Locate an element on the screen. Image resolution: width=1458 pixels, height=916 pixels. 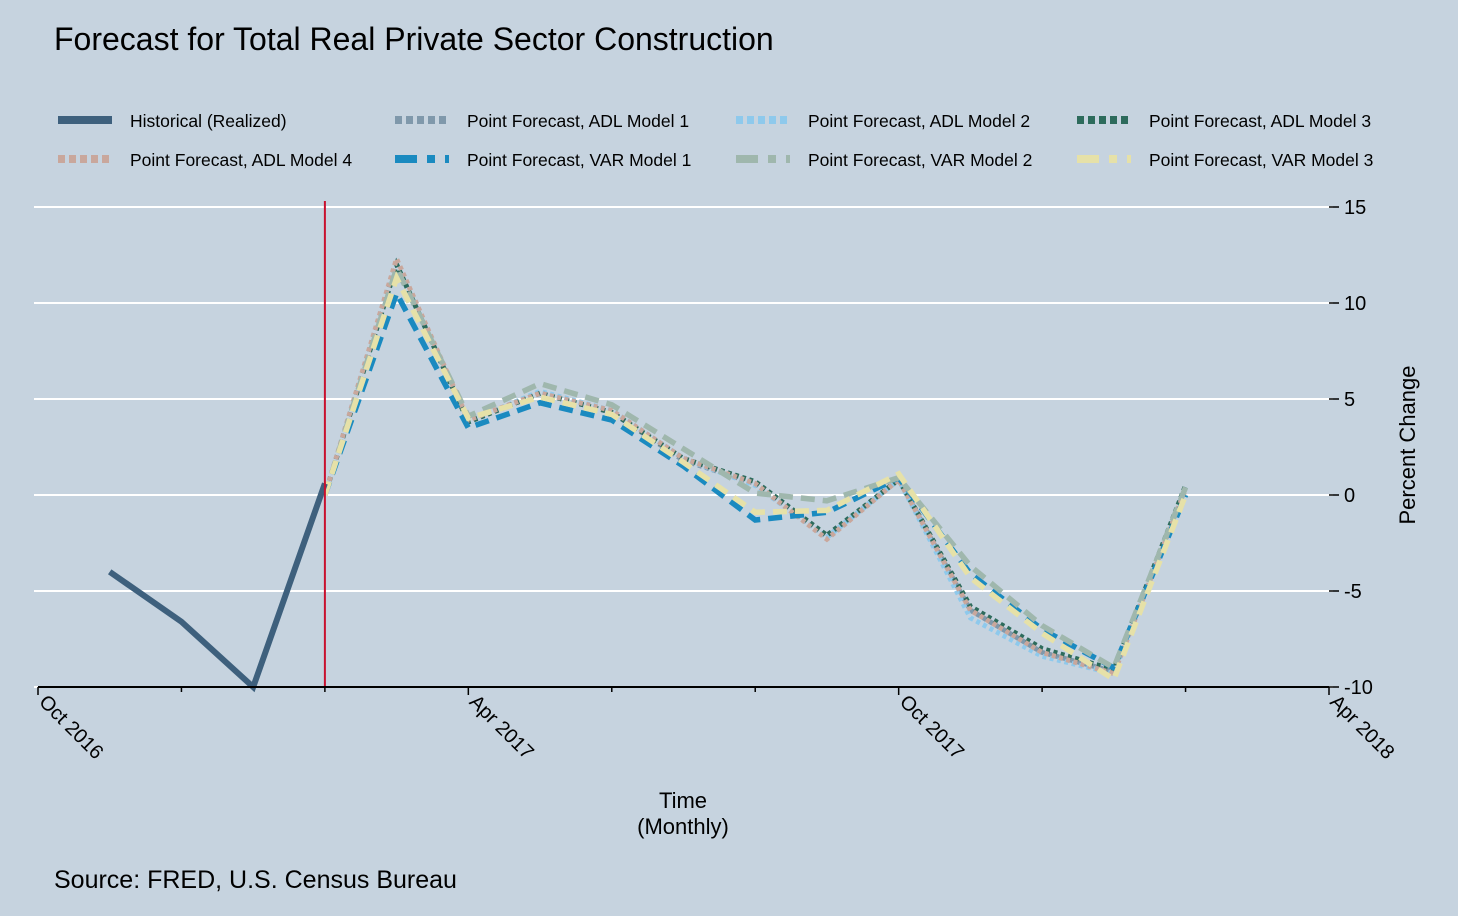
y-axis-label: Percent Change is located at coordinates (1407, 445).